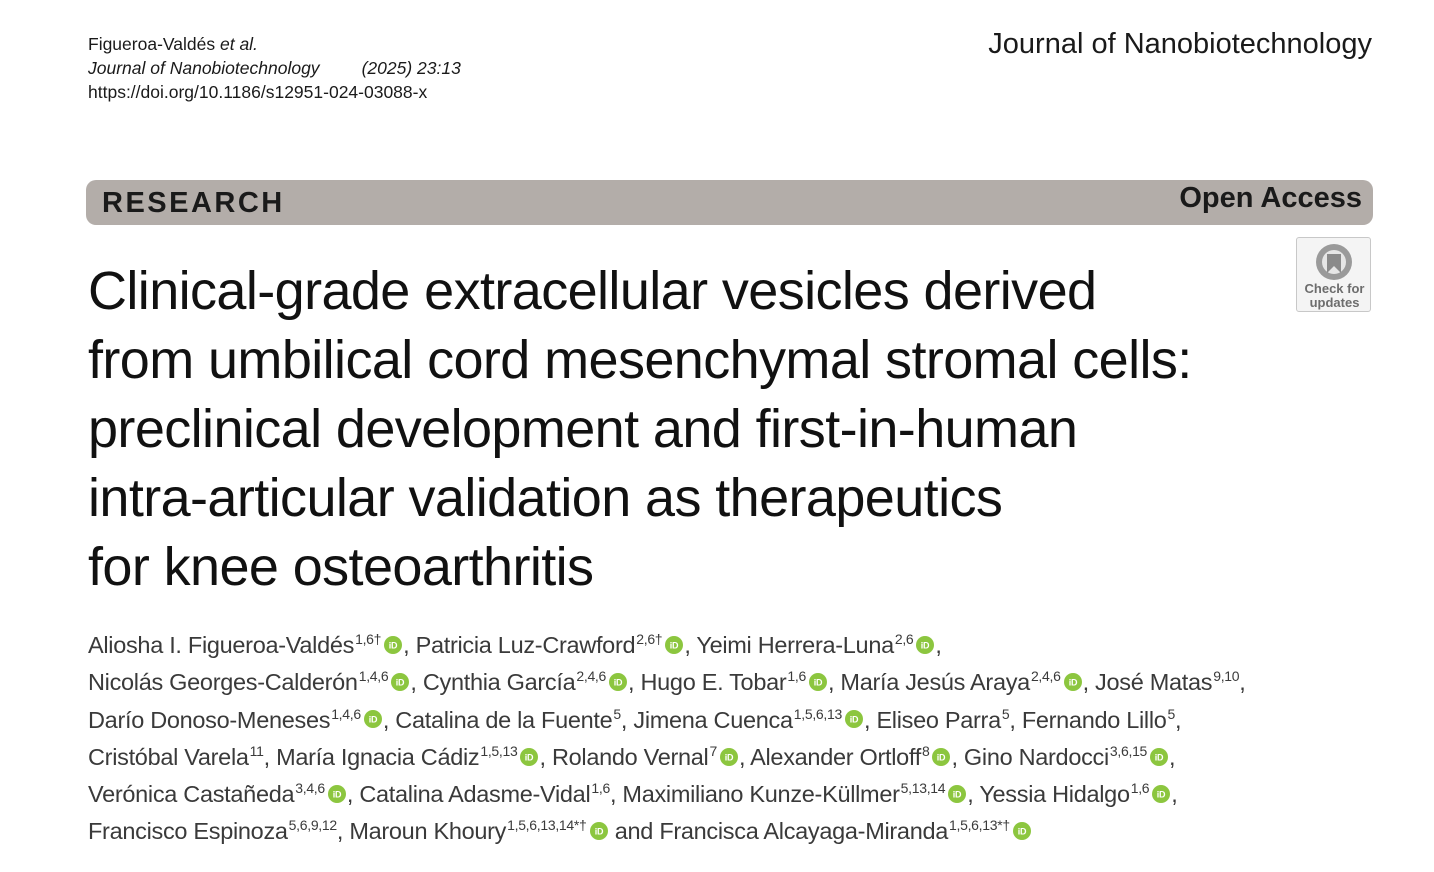 This screenshot has height=872, width=1434. Describe the element at coordinates (1226, 676) in the screenshot. I see `author-affiliation: 9,10` at that location.